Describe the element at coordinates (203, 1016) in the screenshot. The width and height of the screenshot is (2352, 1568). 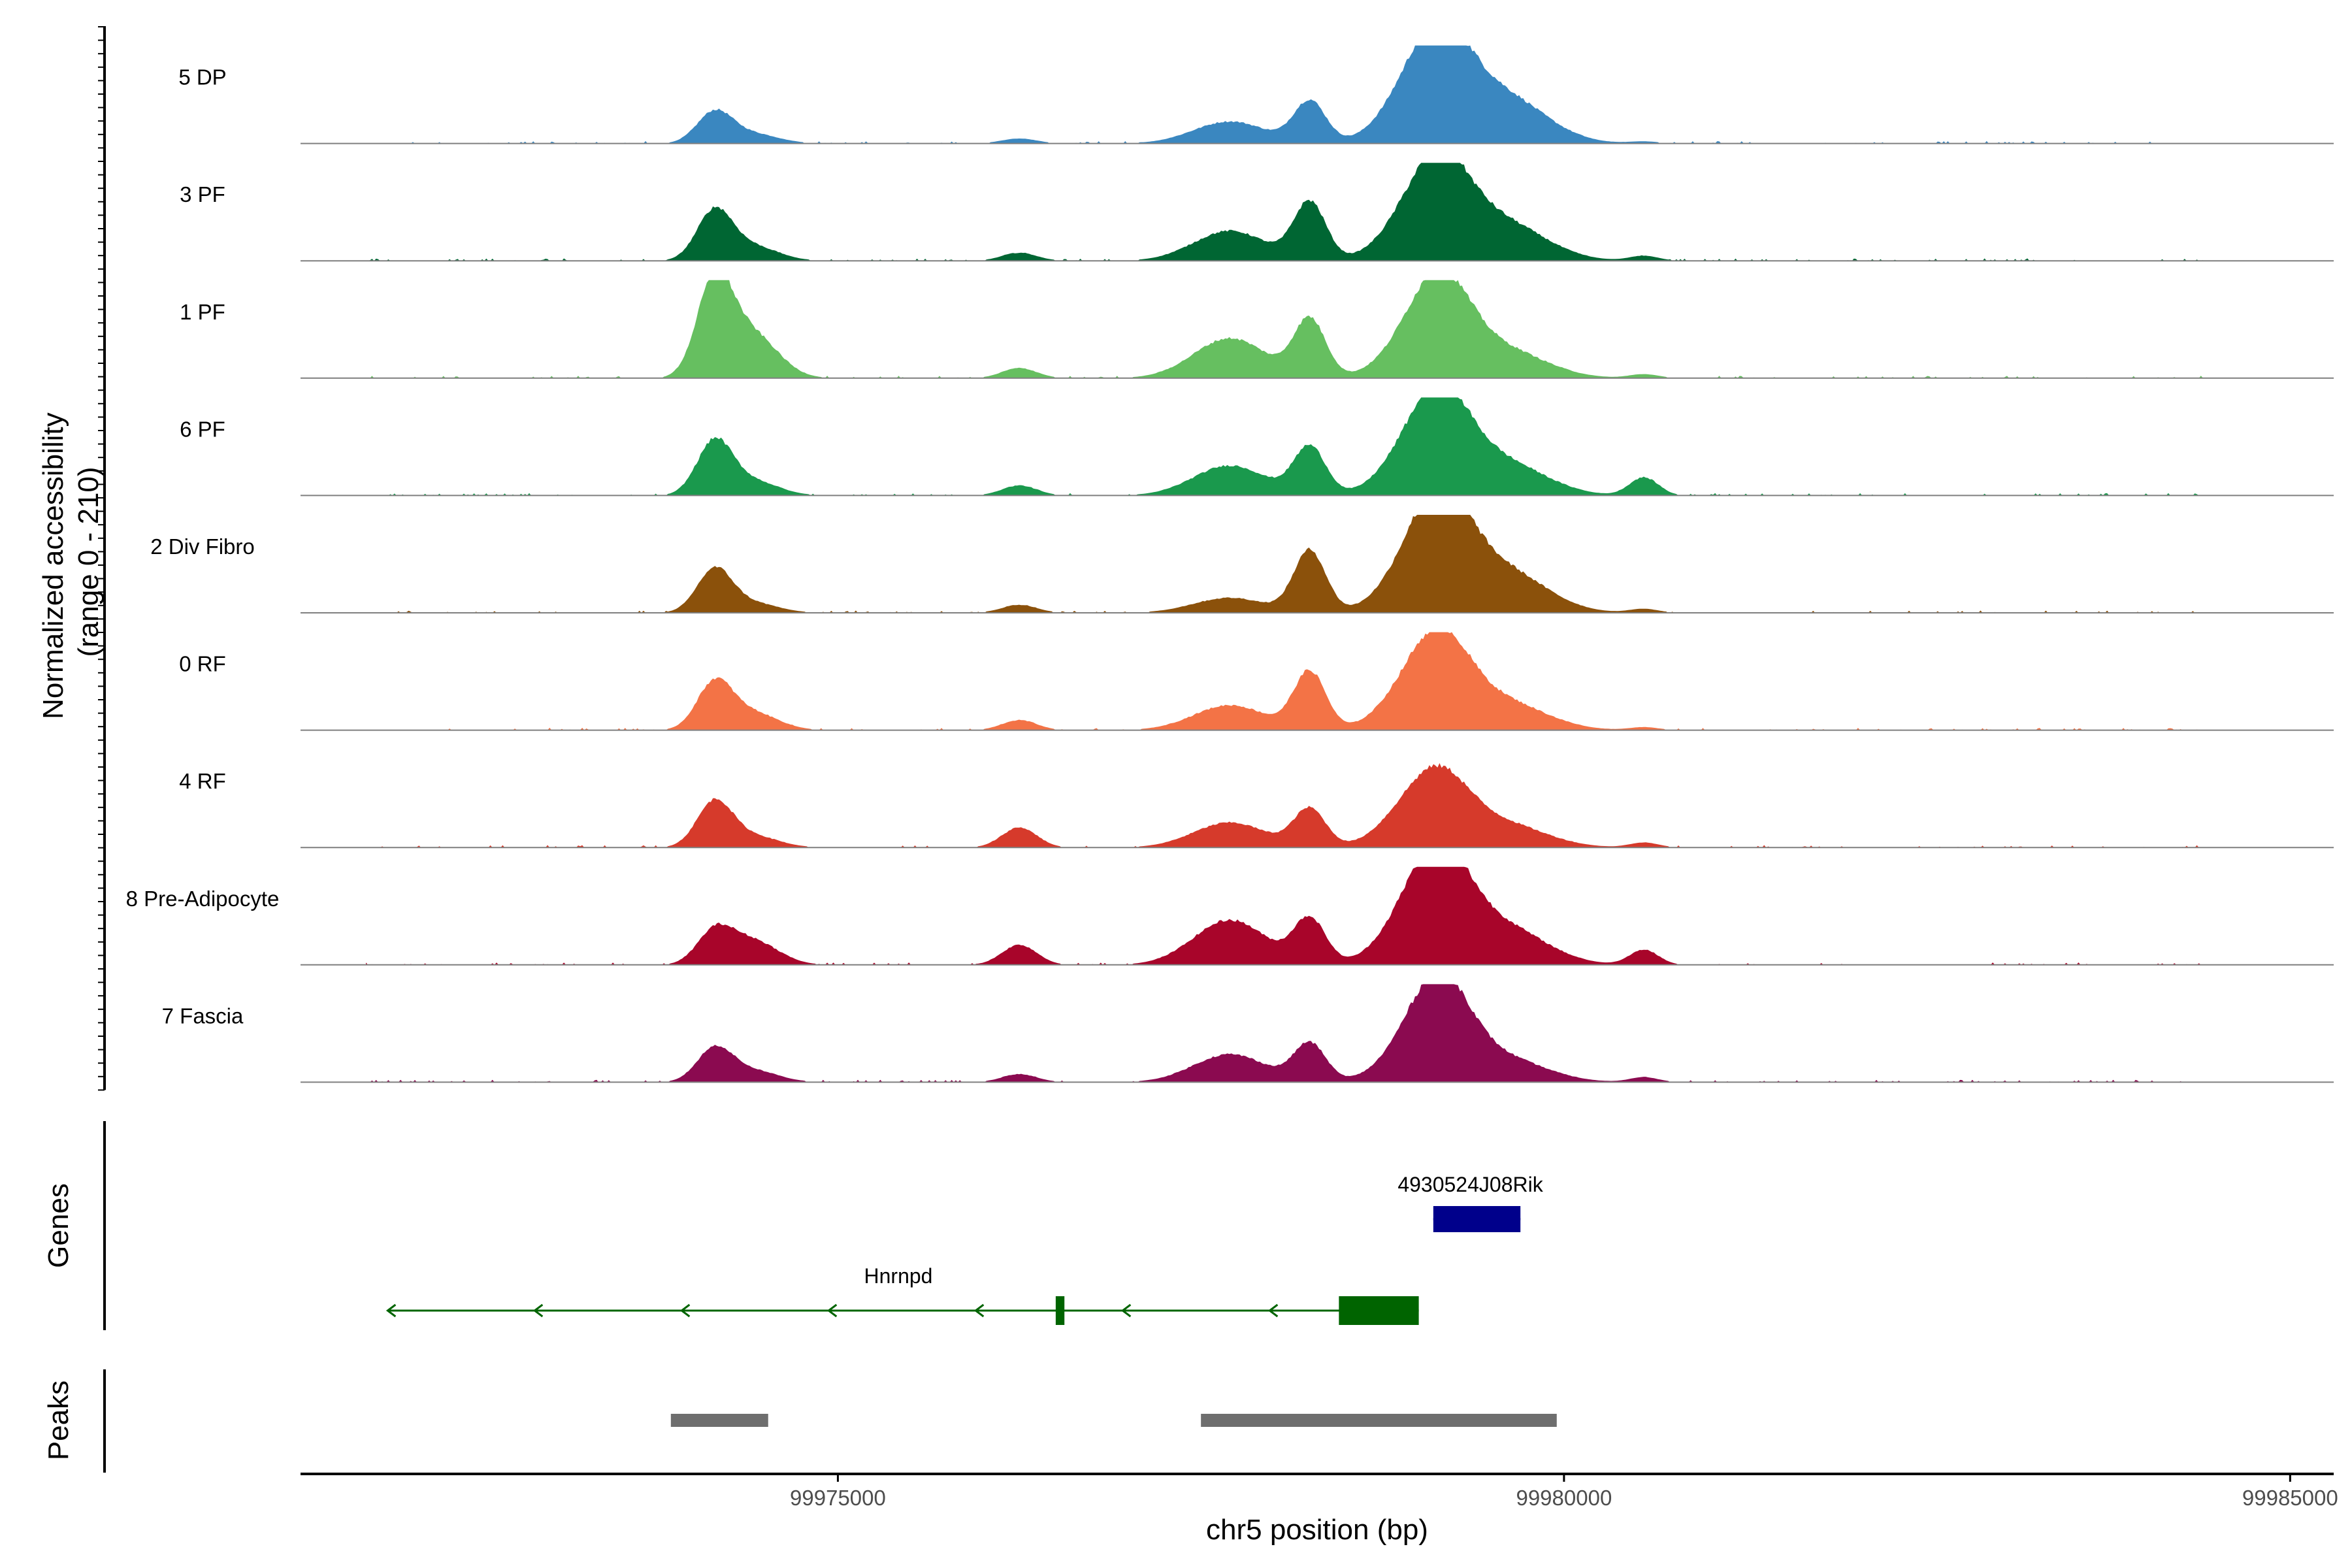
I see `track-label: 7 Fascia` at that location.